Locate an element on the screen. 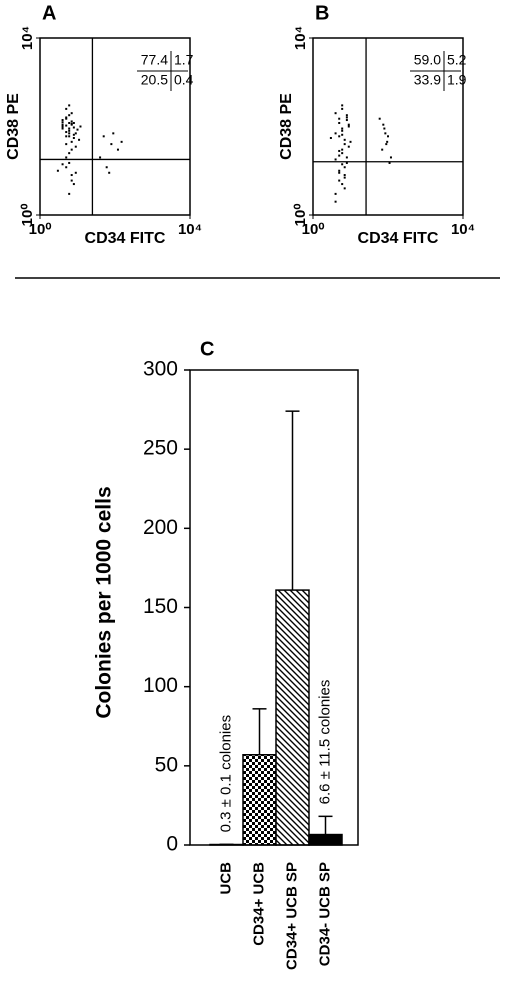 The width and height of the screenshot is (520, 1002). quadrant-percent: 33.9 is located at coordinates (427, 80).